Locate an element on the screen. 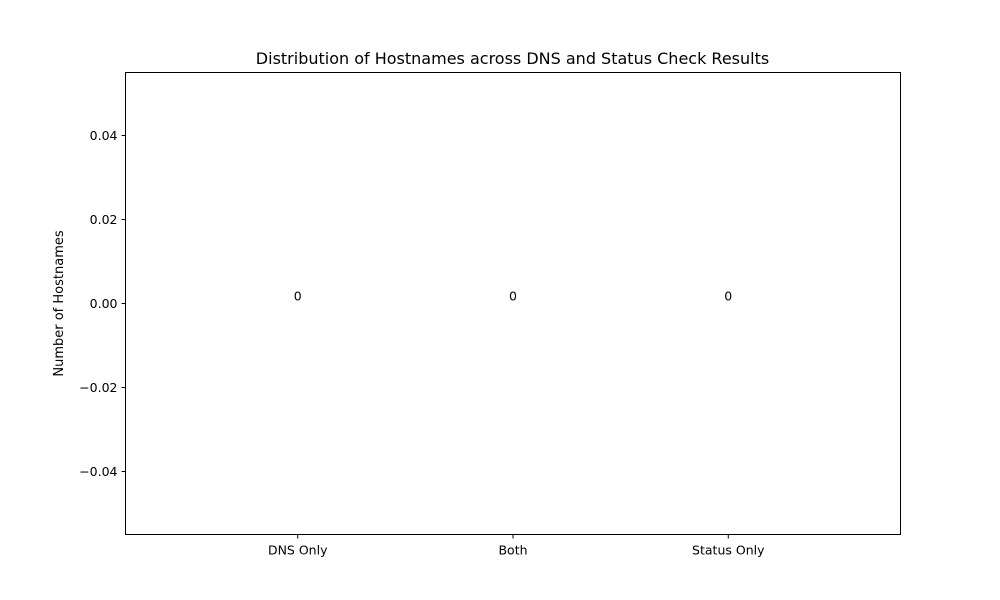 The image size is (1000, 600). y-tick-label: 0.00 is located at coordinates (104, 303).